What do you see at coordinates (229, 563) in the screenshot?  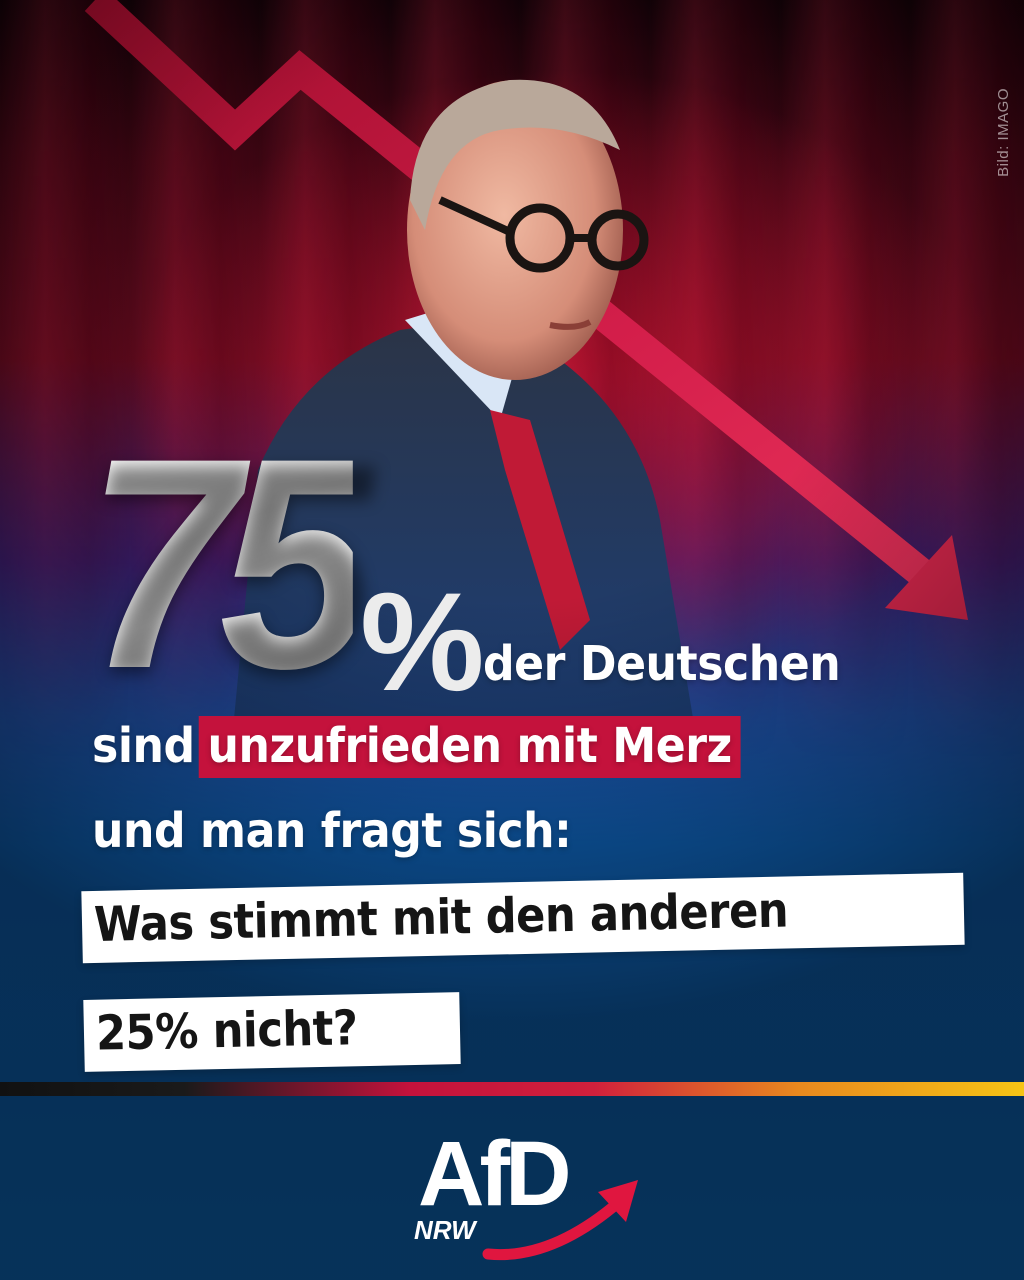 I see `big-percentage-number: 75` at bounding box center [229, 563].